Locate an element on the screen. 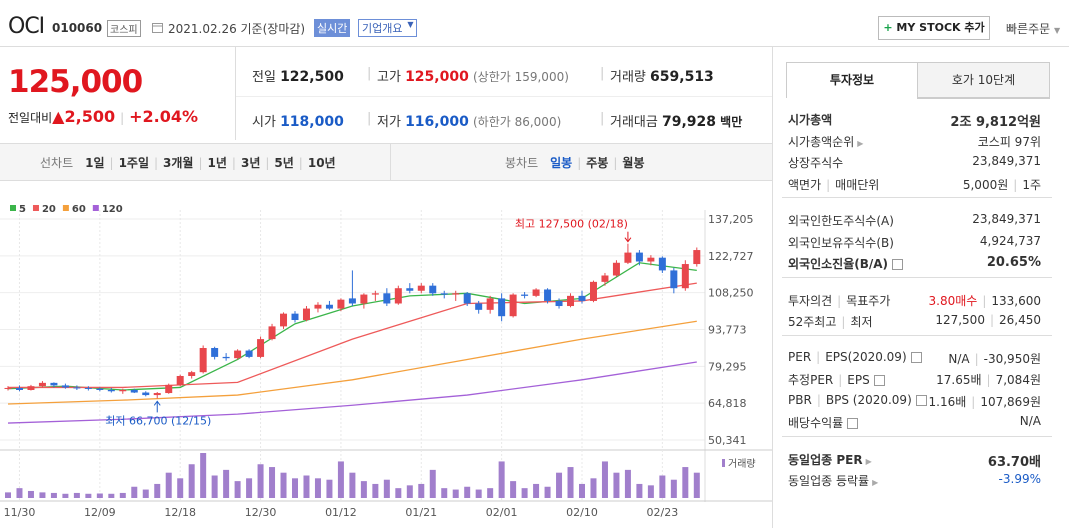  quote-extra: 백만 is located at coordinates (731, 122).